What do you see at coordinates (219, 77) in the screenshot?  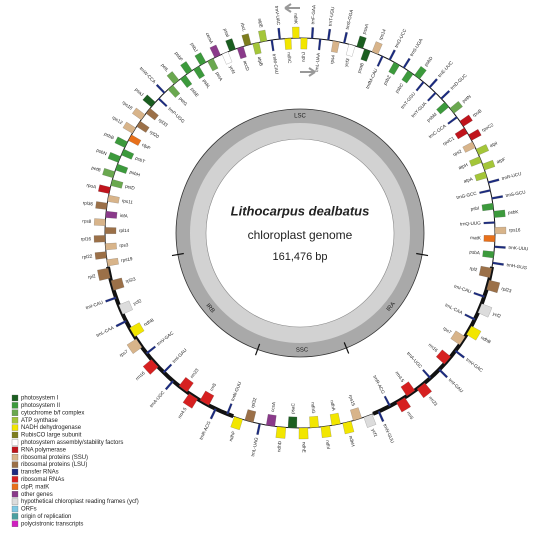 I see `gene-label: petA` at bounding box center [219, 77].